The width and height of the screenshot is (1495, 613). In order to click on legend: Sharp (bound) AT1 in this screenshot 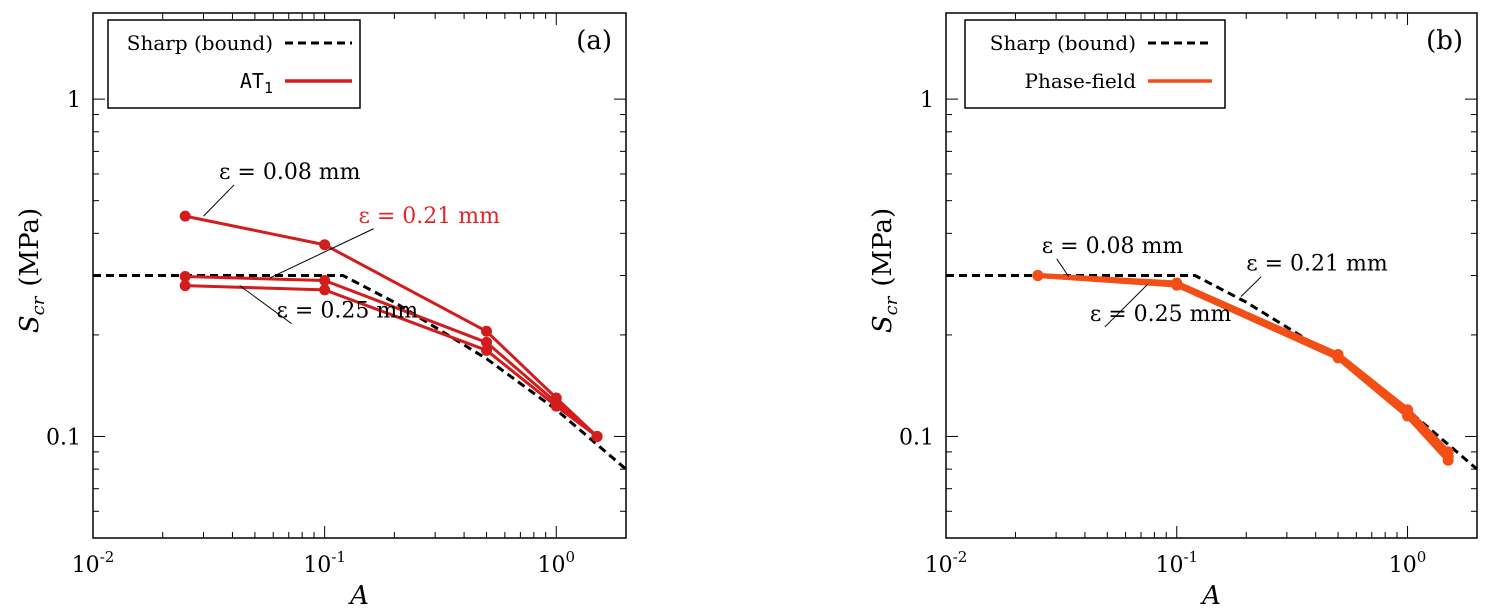, I will do `click(234, 64)`.